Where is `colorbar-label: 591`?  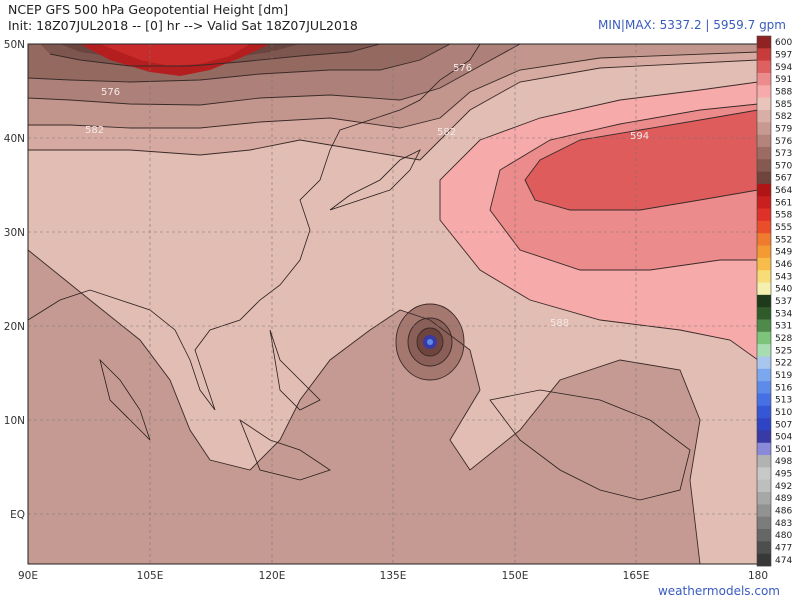 colorbar-label: 591 is located at coordinates (783, 80).